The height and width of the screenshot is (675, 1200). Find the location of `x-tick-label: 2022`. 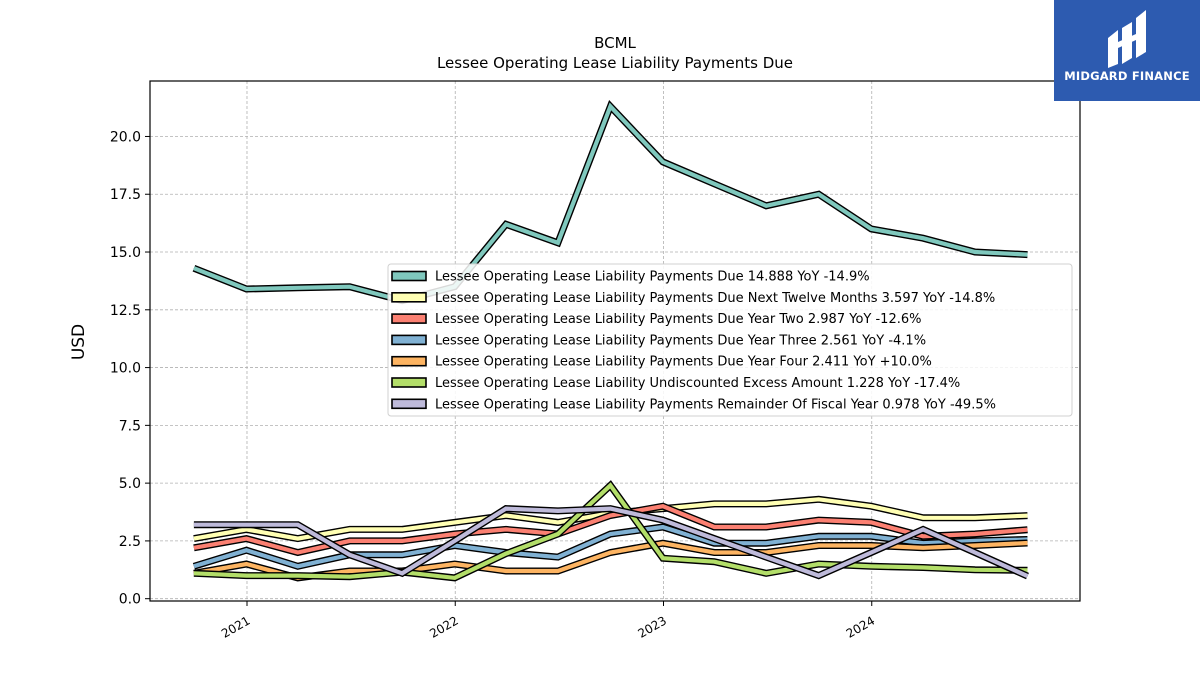

x-tick-label: 2022 is located at coordinates (443, 626).